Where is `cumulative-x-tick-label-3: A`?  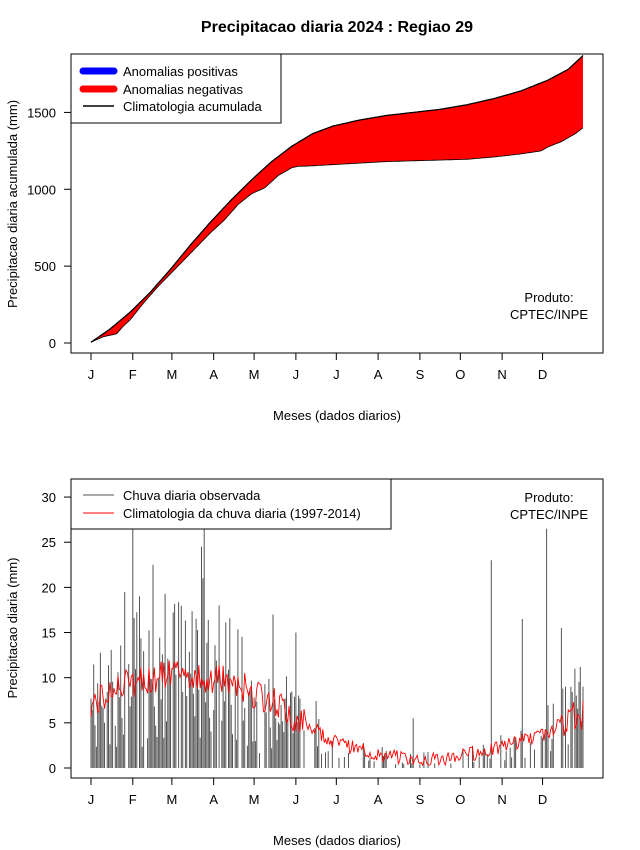 cumulative-x-tick-label-3: A is located at coordinates (213, 374).